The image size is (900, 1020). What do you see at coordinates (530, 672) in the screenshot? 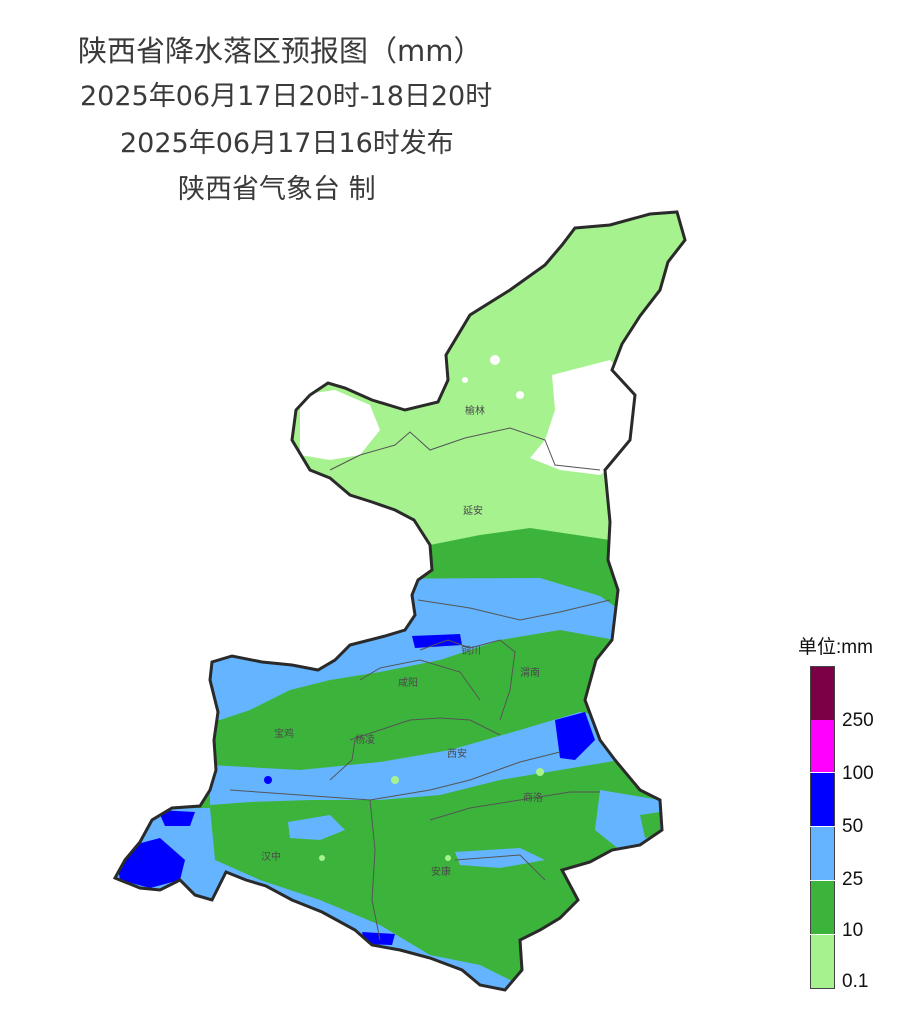
I see `city-label-weinan: 渭南` at bounding box center [530, 672].